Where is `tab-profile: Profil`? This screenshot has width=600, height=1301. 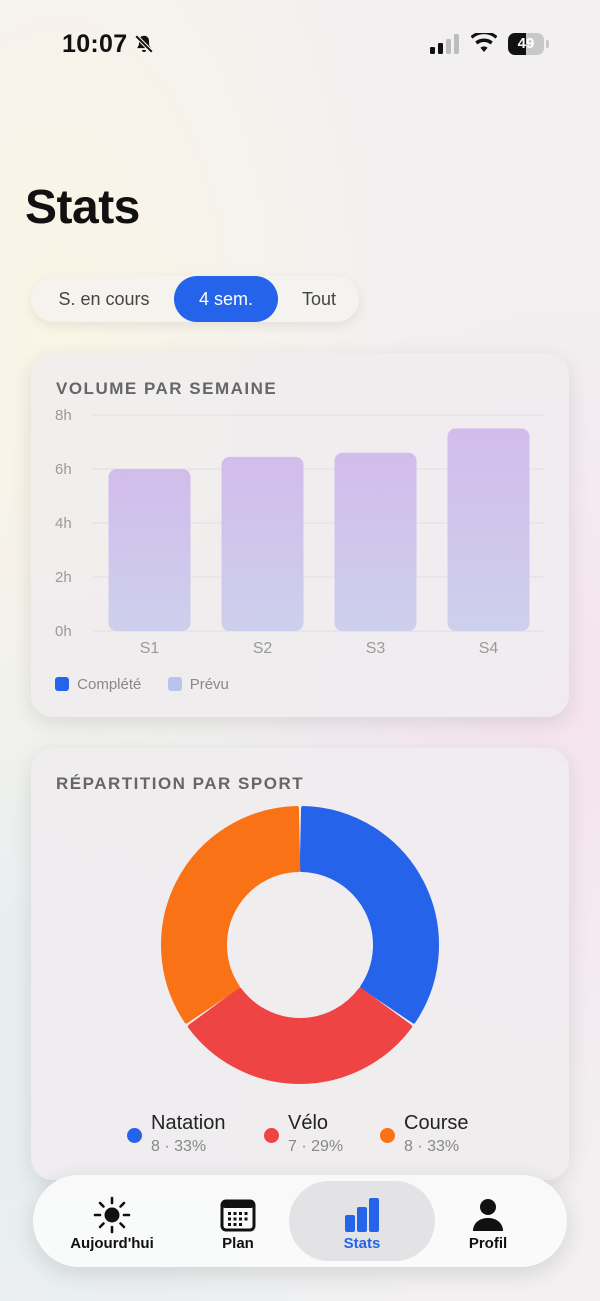
tab-profile: Profil is located at coordinates (488, 1221).